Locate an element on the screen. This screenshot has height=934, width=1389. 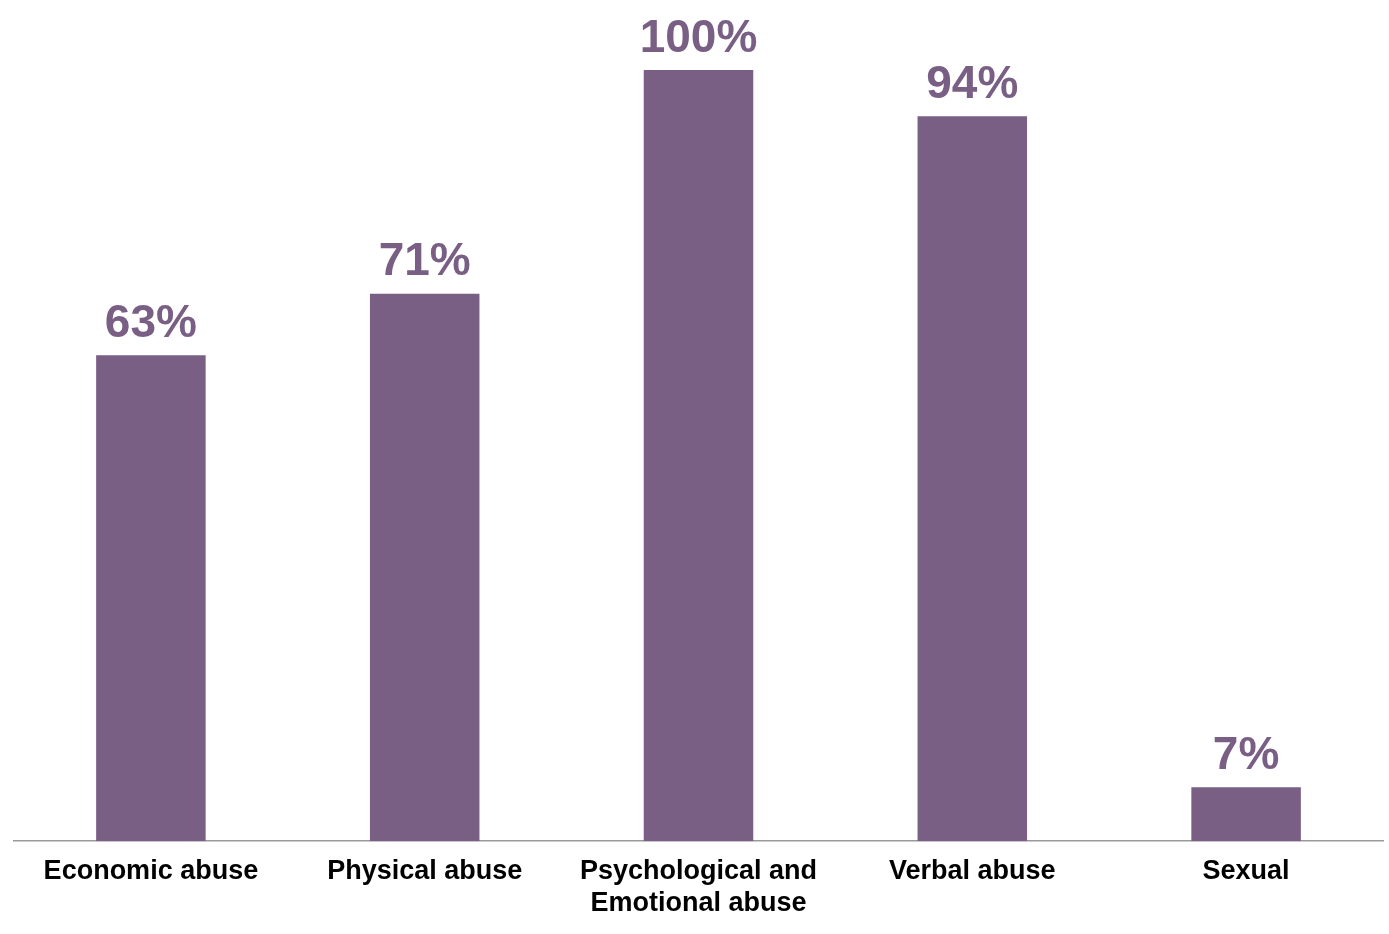
x-tick-label: Economic abuse is located at coordinates (151, 869).